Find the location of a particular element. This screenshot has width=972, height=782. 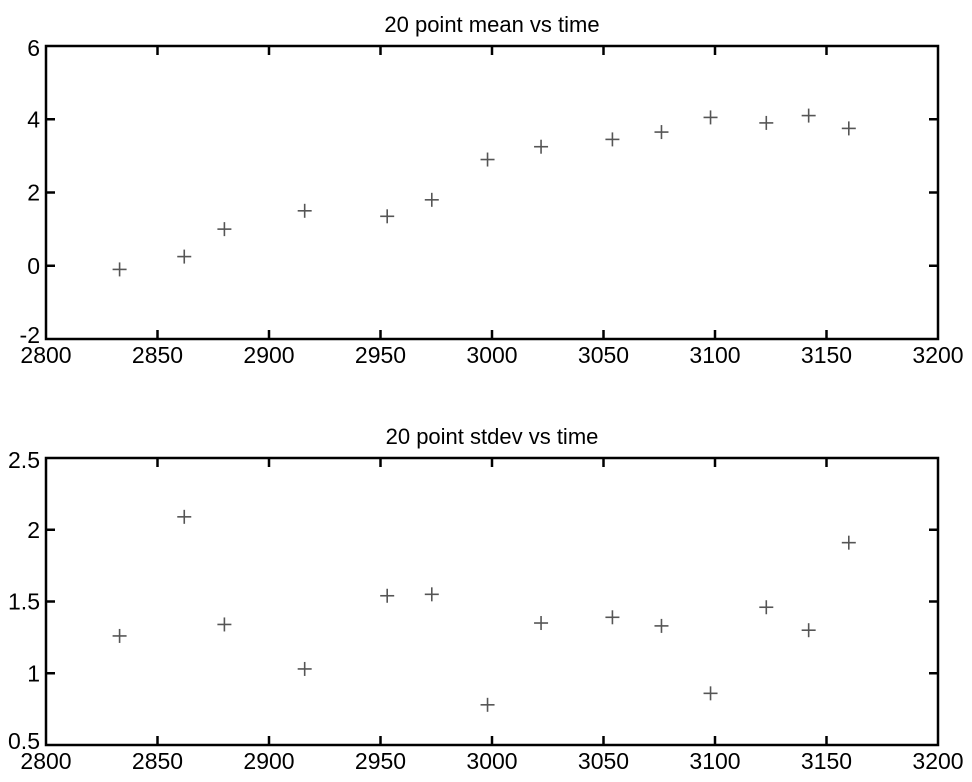

chart-title: 20 point stdev vs time is located at coordinates (492, 436).